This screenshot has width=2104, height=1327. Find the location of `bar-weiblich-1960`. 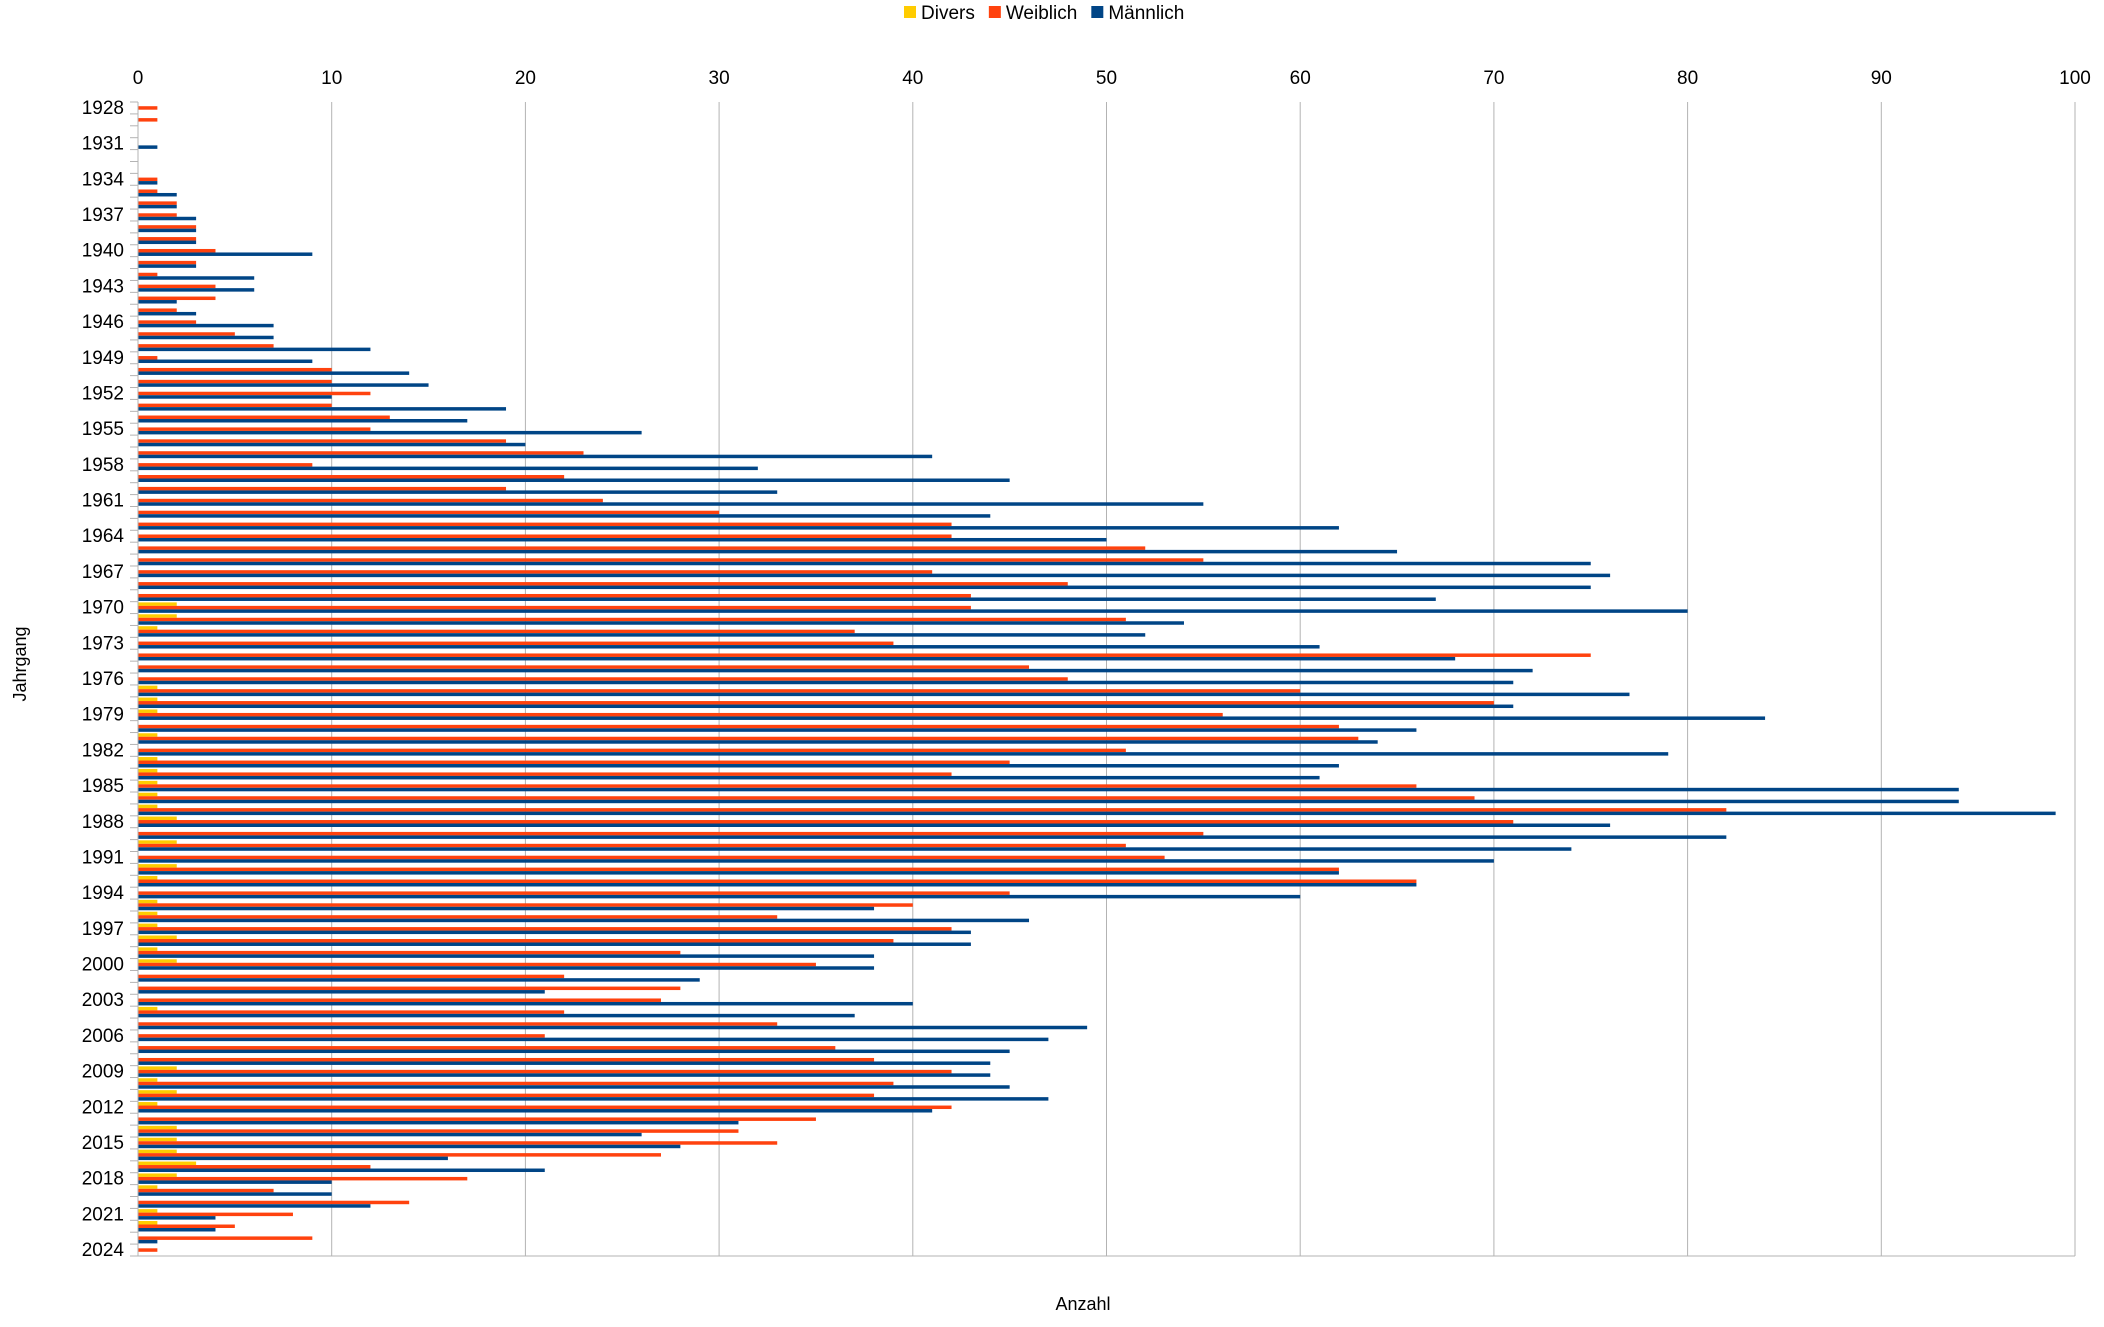

bar-weiblich-1960 is located at coordinates (322, 488).